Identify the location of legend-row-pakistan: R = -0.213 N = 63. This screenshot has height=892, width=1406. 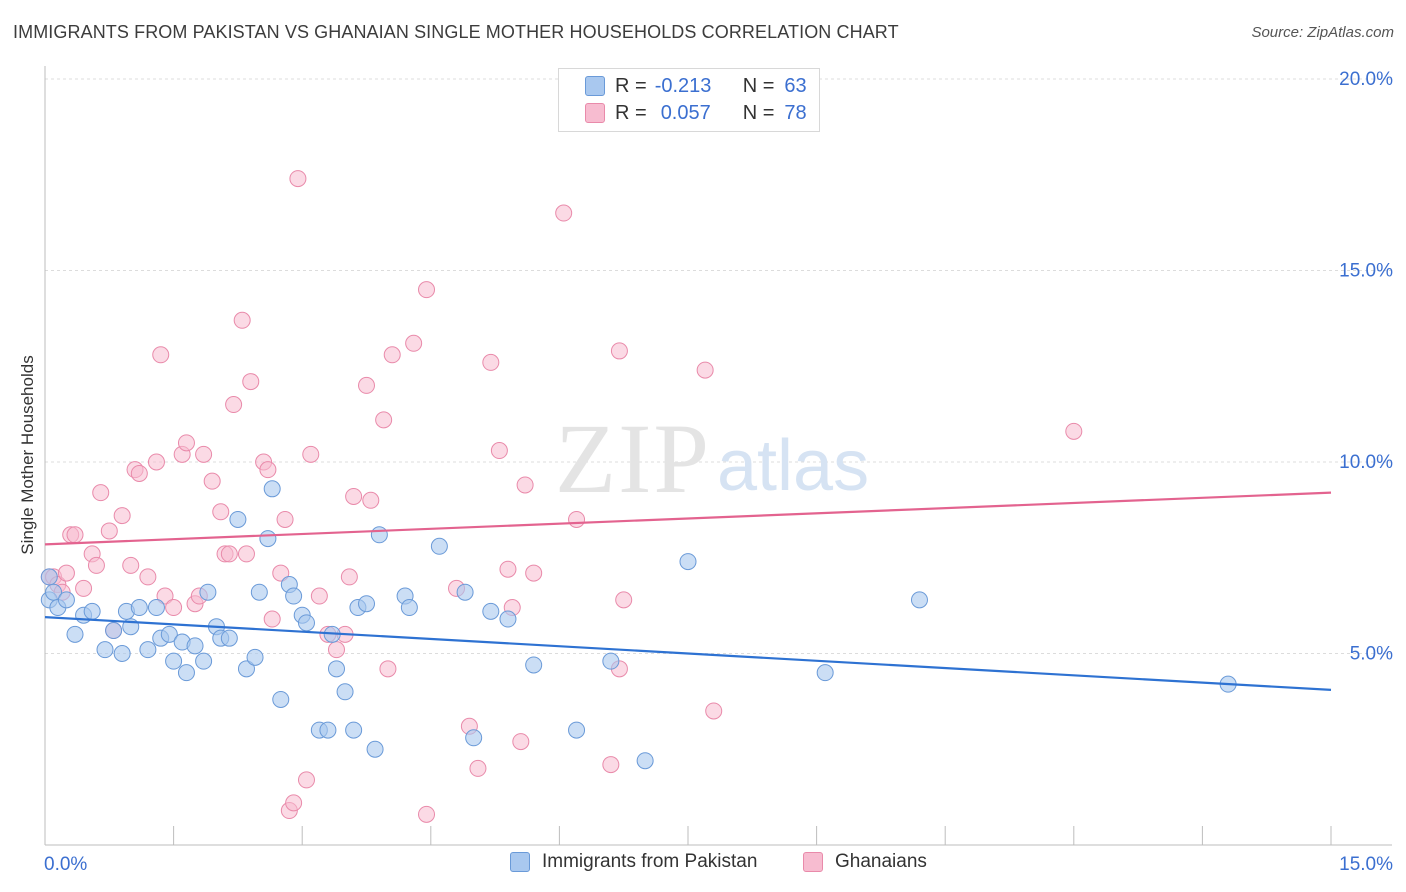
(696, 86).